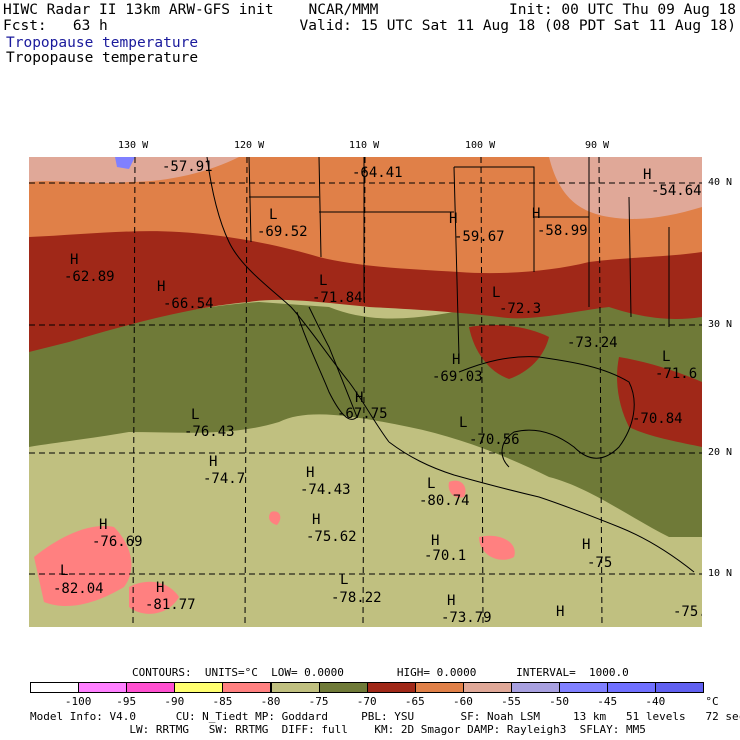 This screenshot has width=740, height=740. What do you see at coordinates (622, 10) in the screenshot?
I see `init-time: Init: 00 UTC Thu 09 Aug 18` at bounding box center [622, 10].